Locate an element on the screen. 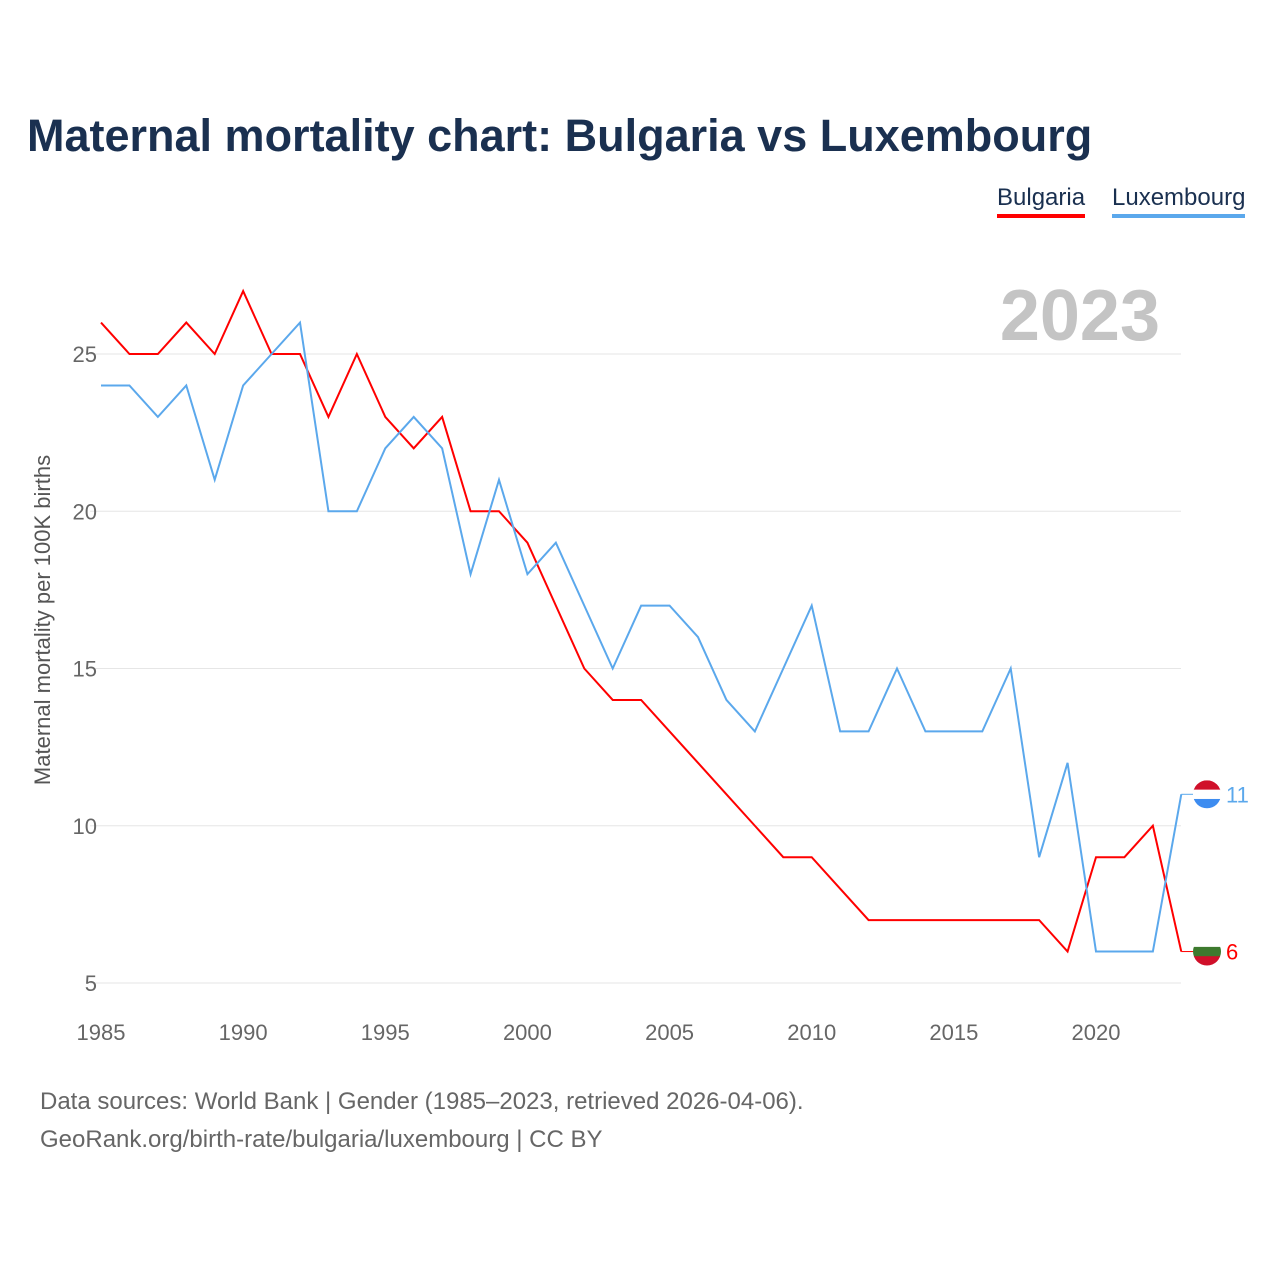  y-tick-label: 5 is located at coordinates (91, 983).